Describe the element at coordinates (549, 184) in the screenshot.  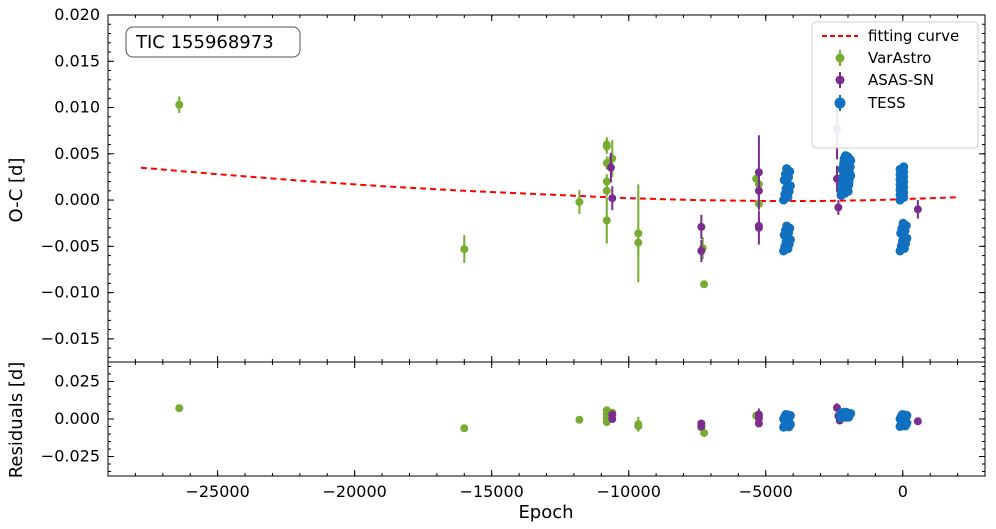
I see `oc-fitting-curve` at that location.